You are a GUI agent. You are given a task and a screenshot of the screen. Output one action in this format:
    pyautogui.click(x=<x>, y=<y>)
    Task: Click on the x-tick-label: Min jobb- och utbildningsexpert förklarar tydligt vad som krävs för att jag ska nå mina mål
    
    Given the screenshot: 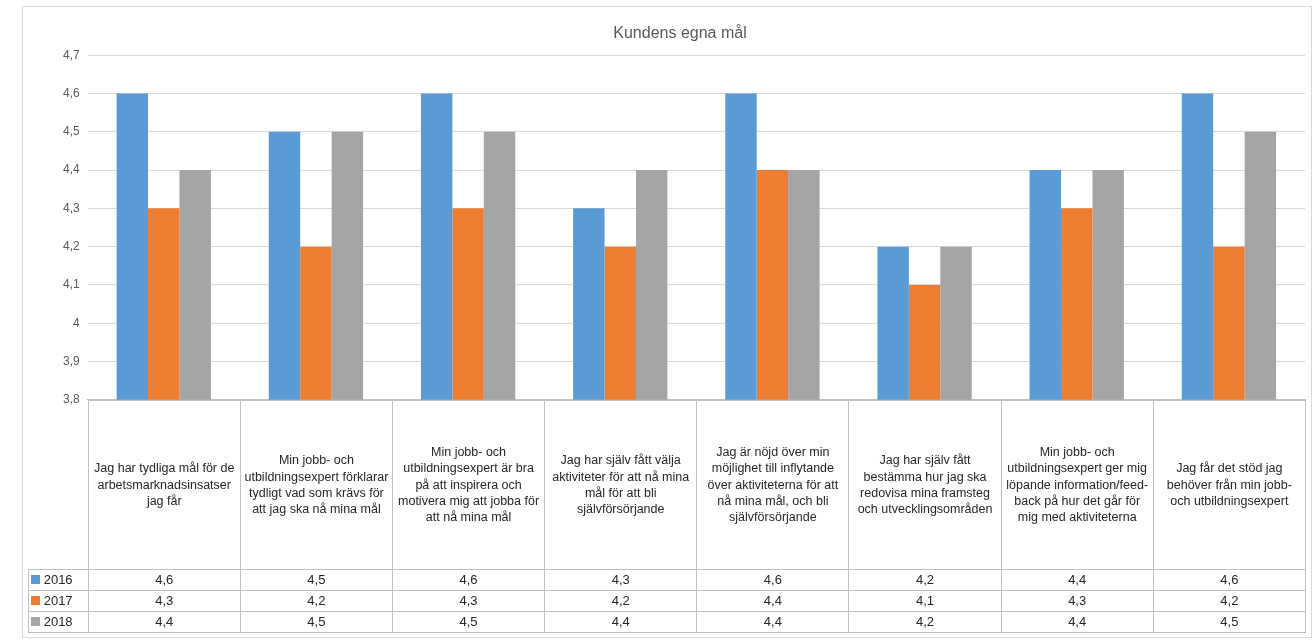 What is the action you would take?
    pyautogui.click(x=316, y=485)
    